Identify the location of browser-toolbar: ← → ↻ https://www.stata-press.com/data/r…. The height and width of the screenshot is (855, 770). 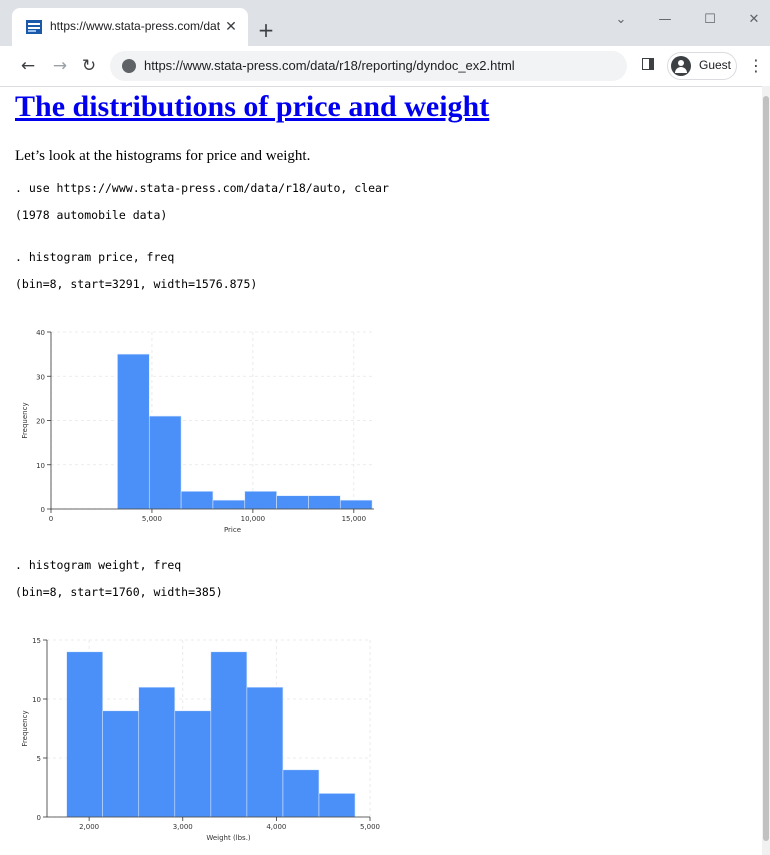
(385, 66).